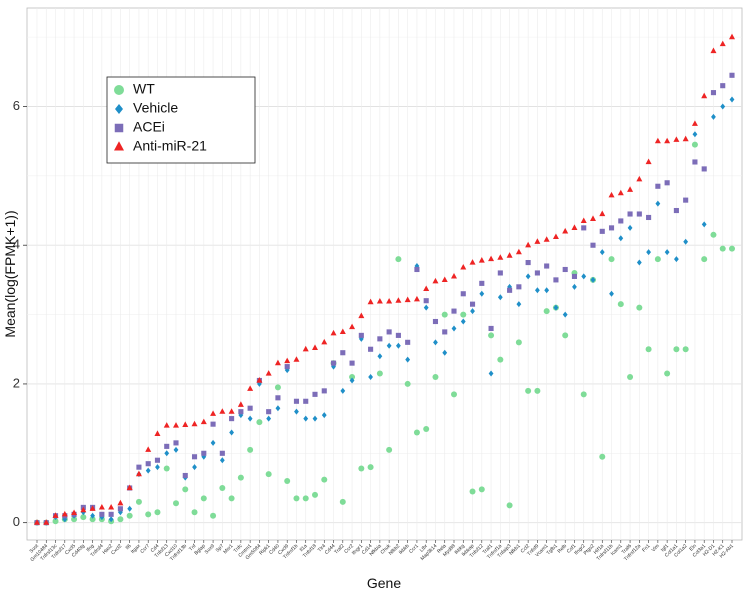  Describe the element at coordinates (693, 548) in the screenshot. I see `x-tick-label: Eln` at that location.